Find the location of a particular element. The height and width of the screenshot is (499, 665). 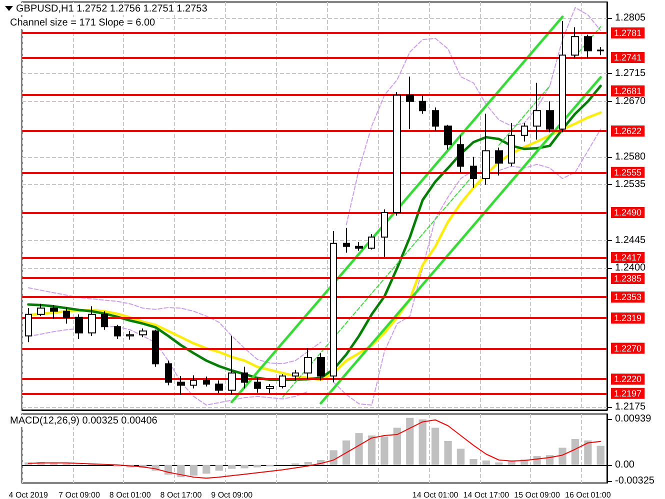

ref-line-label: 1.2197 is located at coordinates (628, 393).